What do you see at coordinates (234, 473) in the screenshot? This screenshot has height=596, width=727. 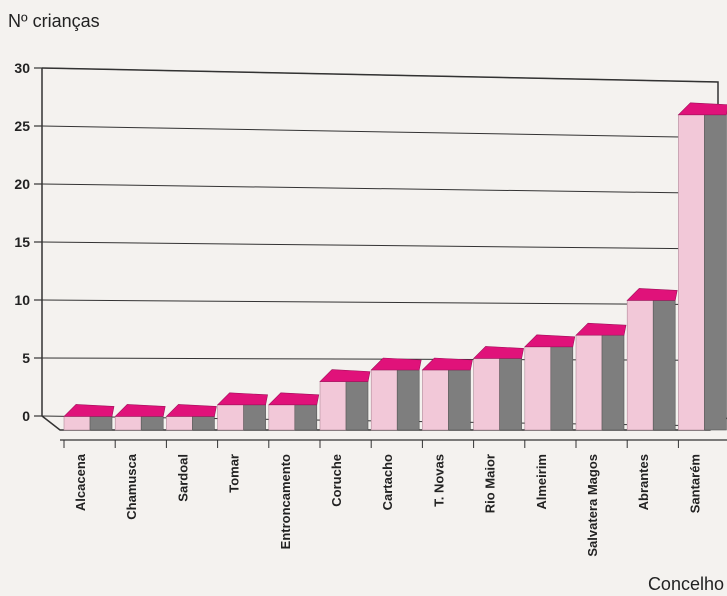 I see `x-tick-label: Tomar` at bounding box center [234, 473].